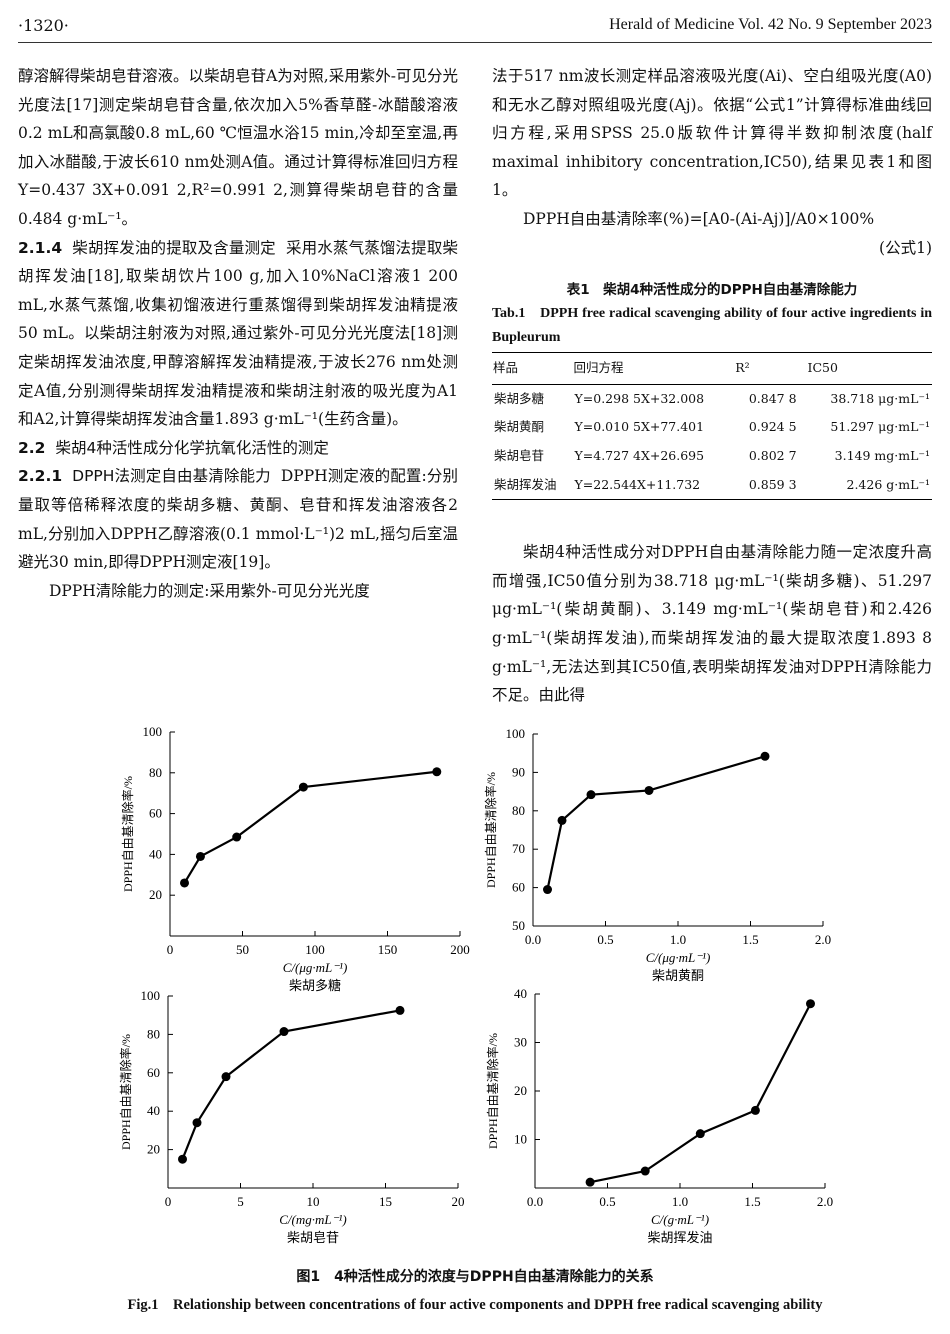 The width and height of the screenshot is (950, 1334). Describe the element at coordinates (518, 771) in the screenshot. I see `y-tick-label: 90` at that location.